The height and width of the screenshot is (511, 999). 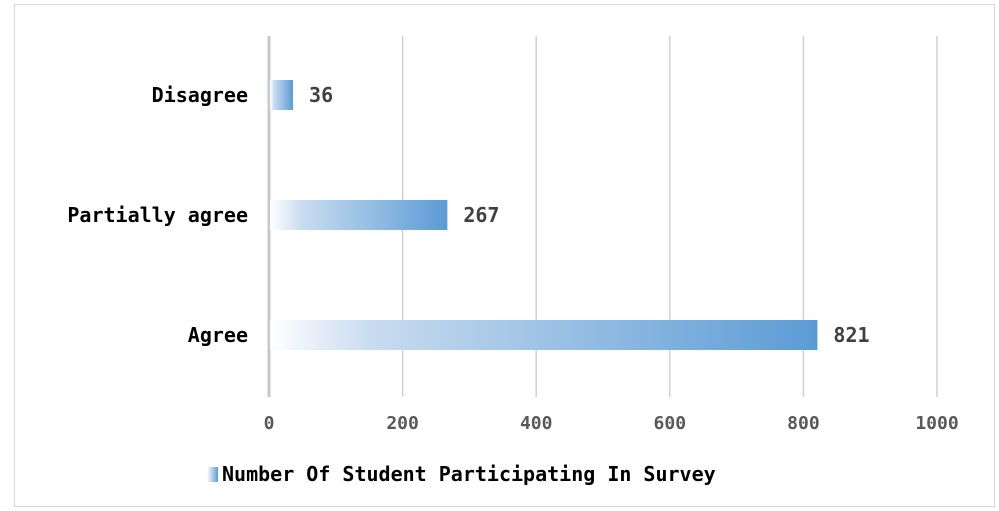 I want to click on x-tick-label: 0, so click(x=269, y=423).